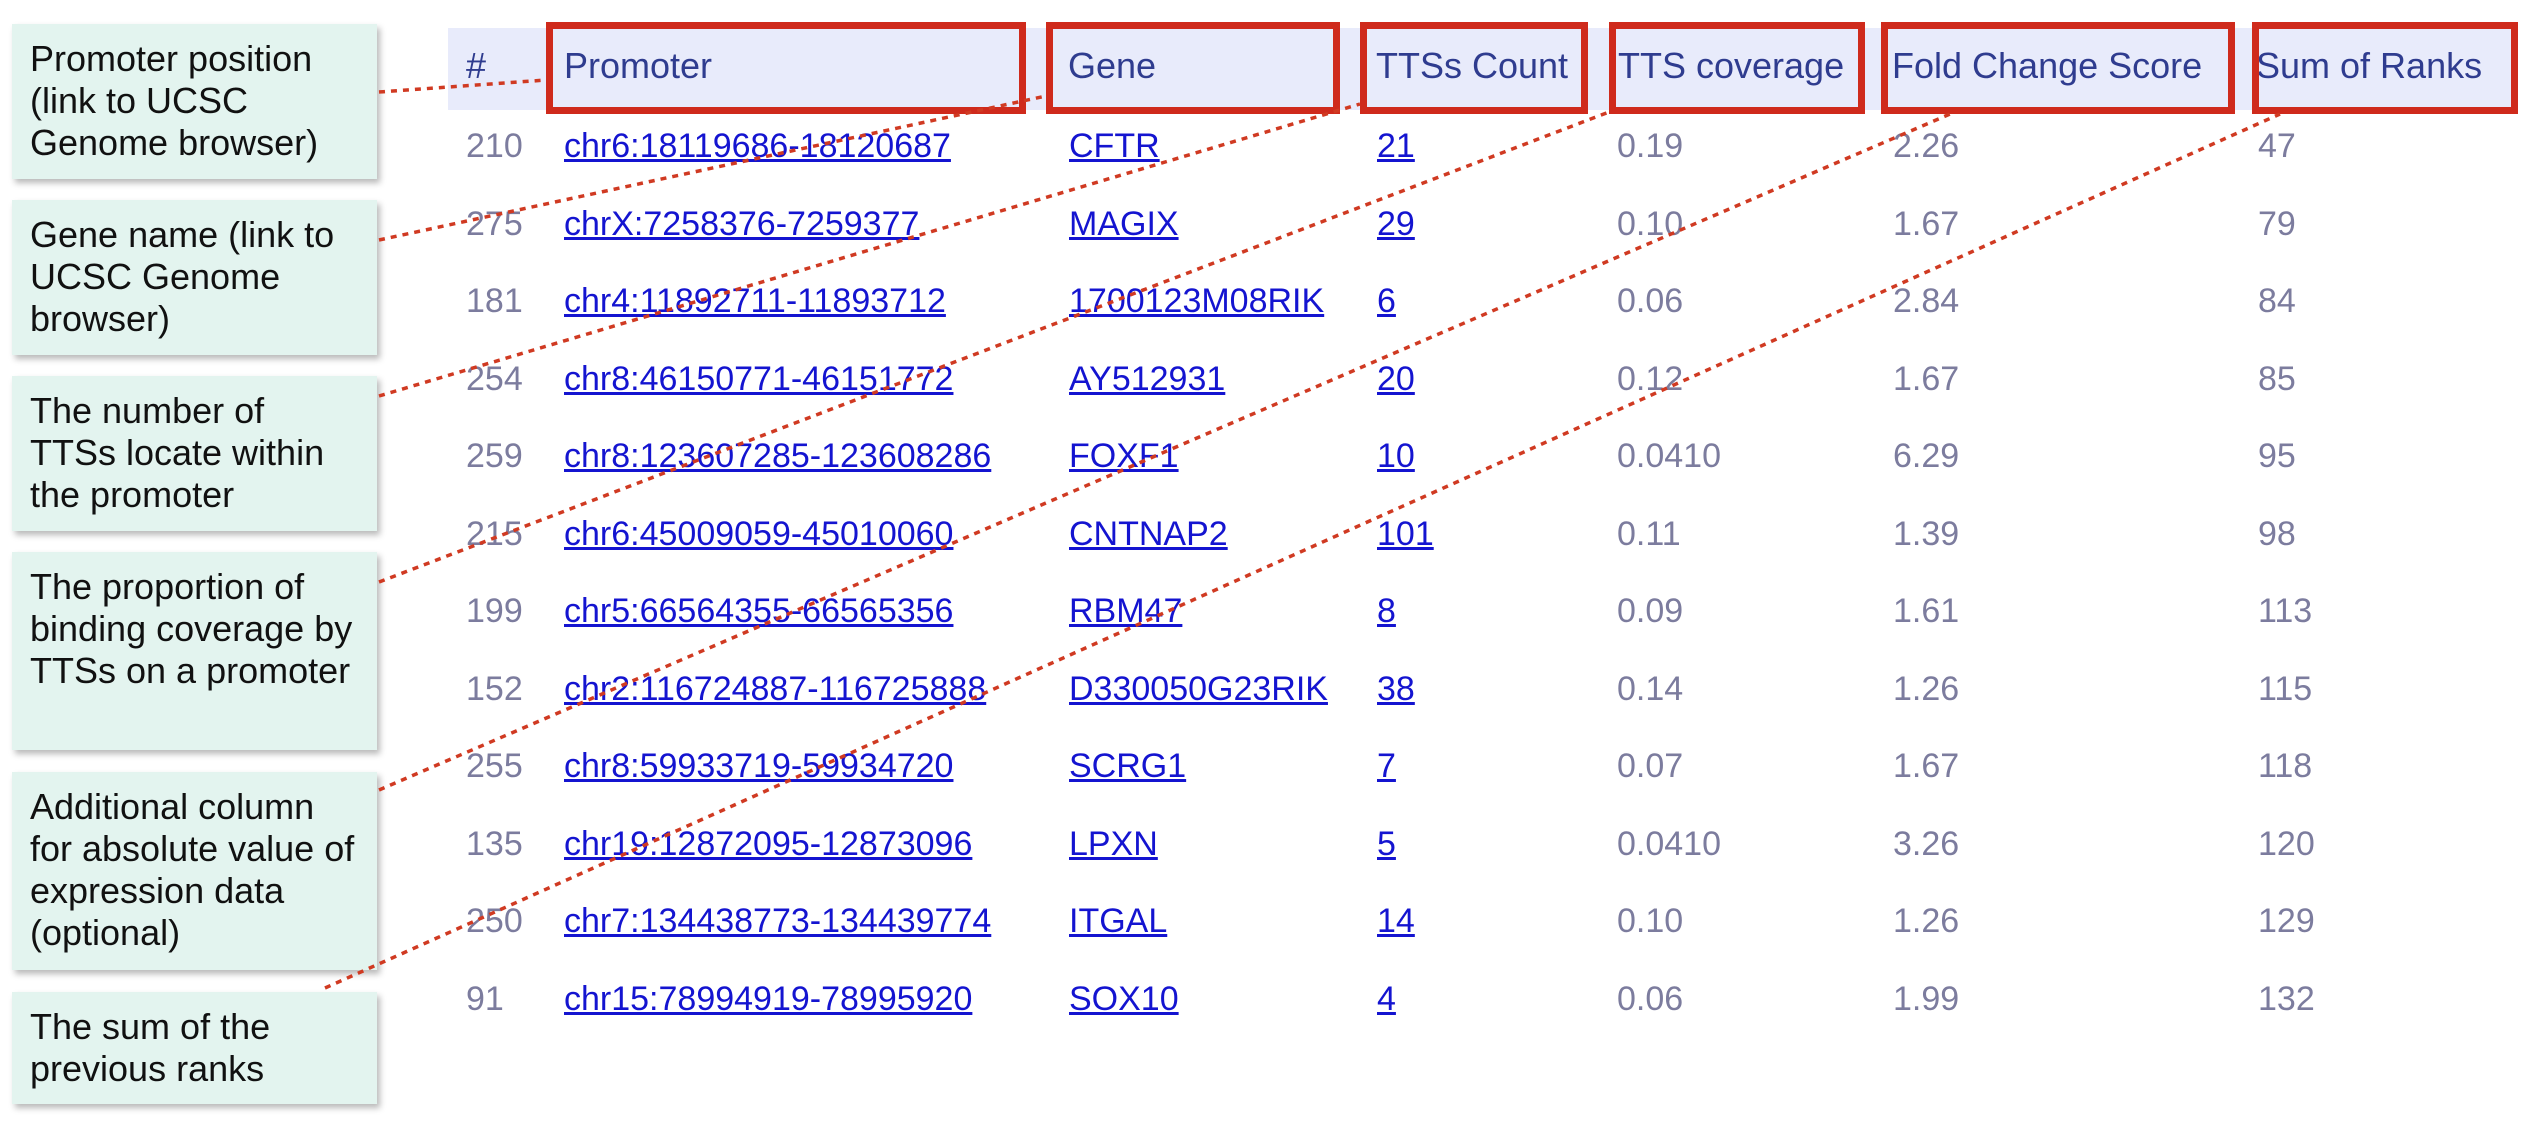 Image resolution: width=2528 pixels, height=1121 pixels. I want to click on tts-count-link: 21, so click(1396, 146).